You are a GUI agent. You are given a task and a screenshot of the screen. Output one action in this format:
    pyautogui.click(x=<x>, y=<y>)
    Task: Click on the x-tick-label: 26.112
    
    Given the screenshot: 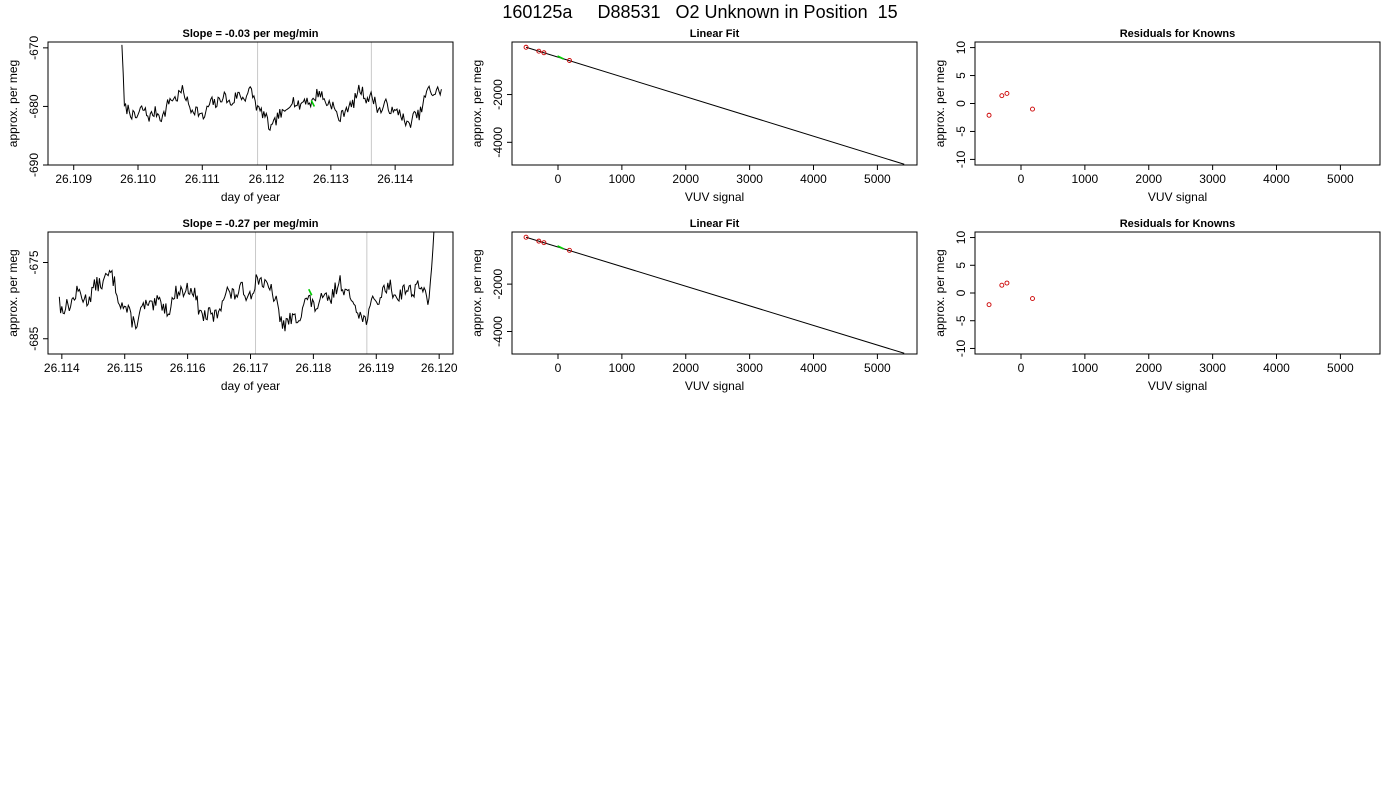 What is the action you would take?
    pyautogui.click(x=267, y=179)
    